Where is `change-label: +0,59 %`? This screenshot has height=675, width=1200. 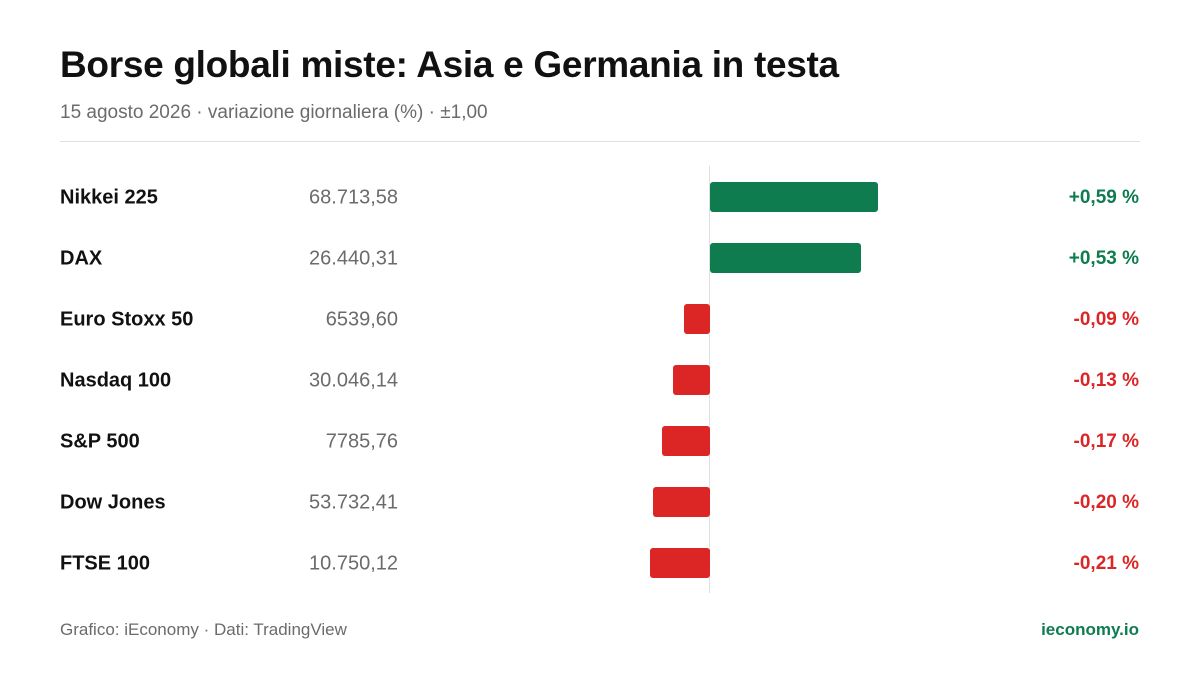
change-label: +0,59 % is located at coordinates (1103, 197).